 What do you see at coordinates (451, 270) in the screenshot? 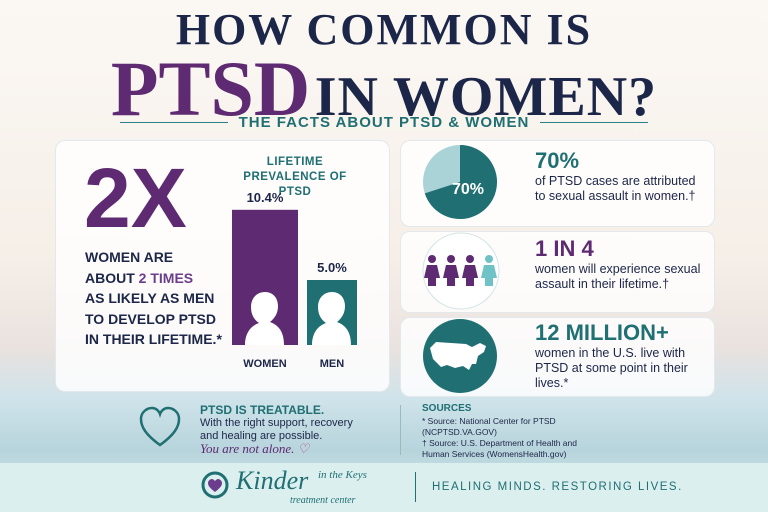
I see `figures` at bounding box center [451, 270].